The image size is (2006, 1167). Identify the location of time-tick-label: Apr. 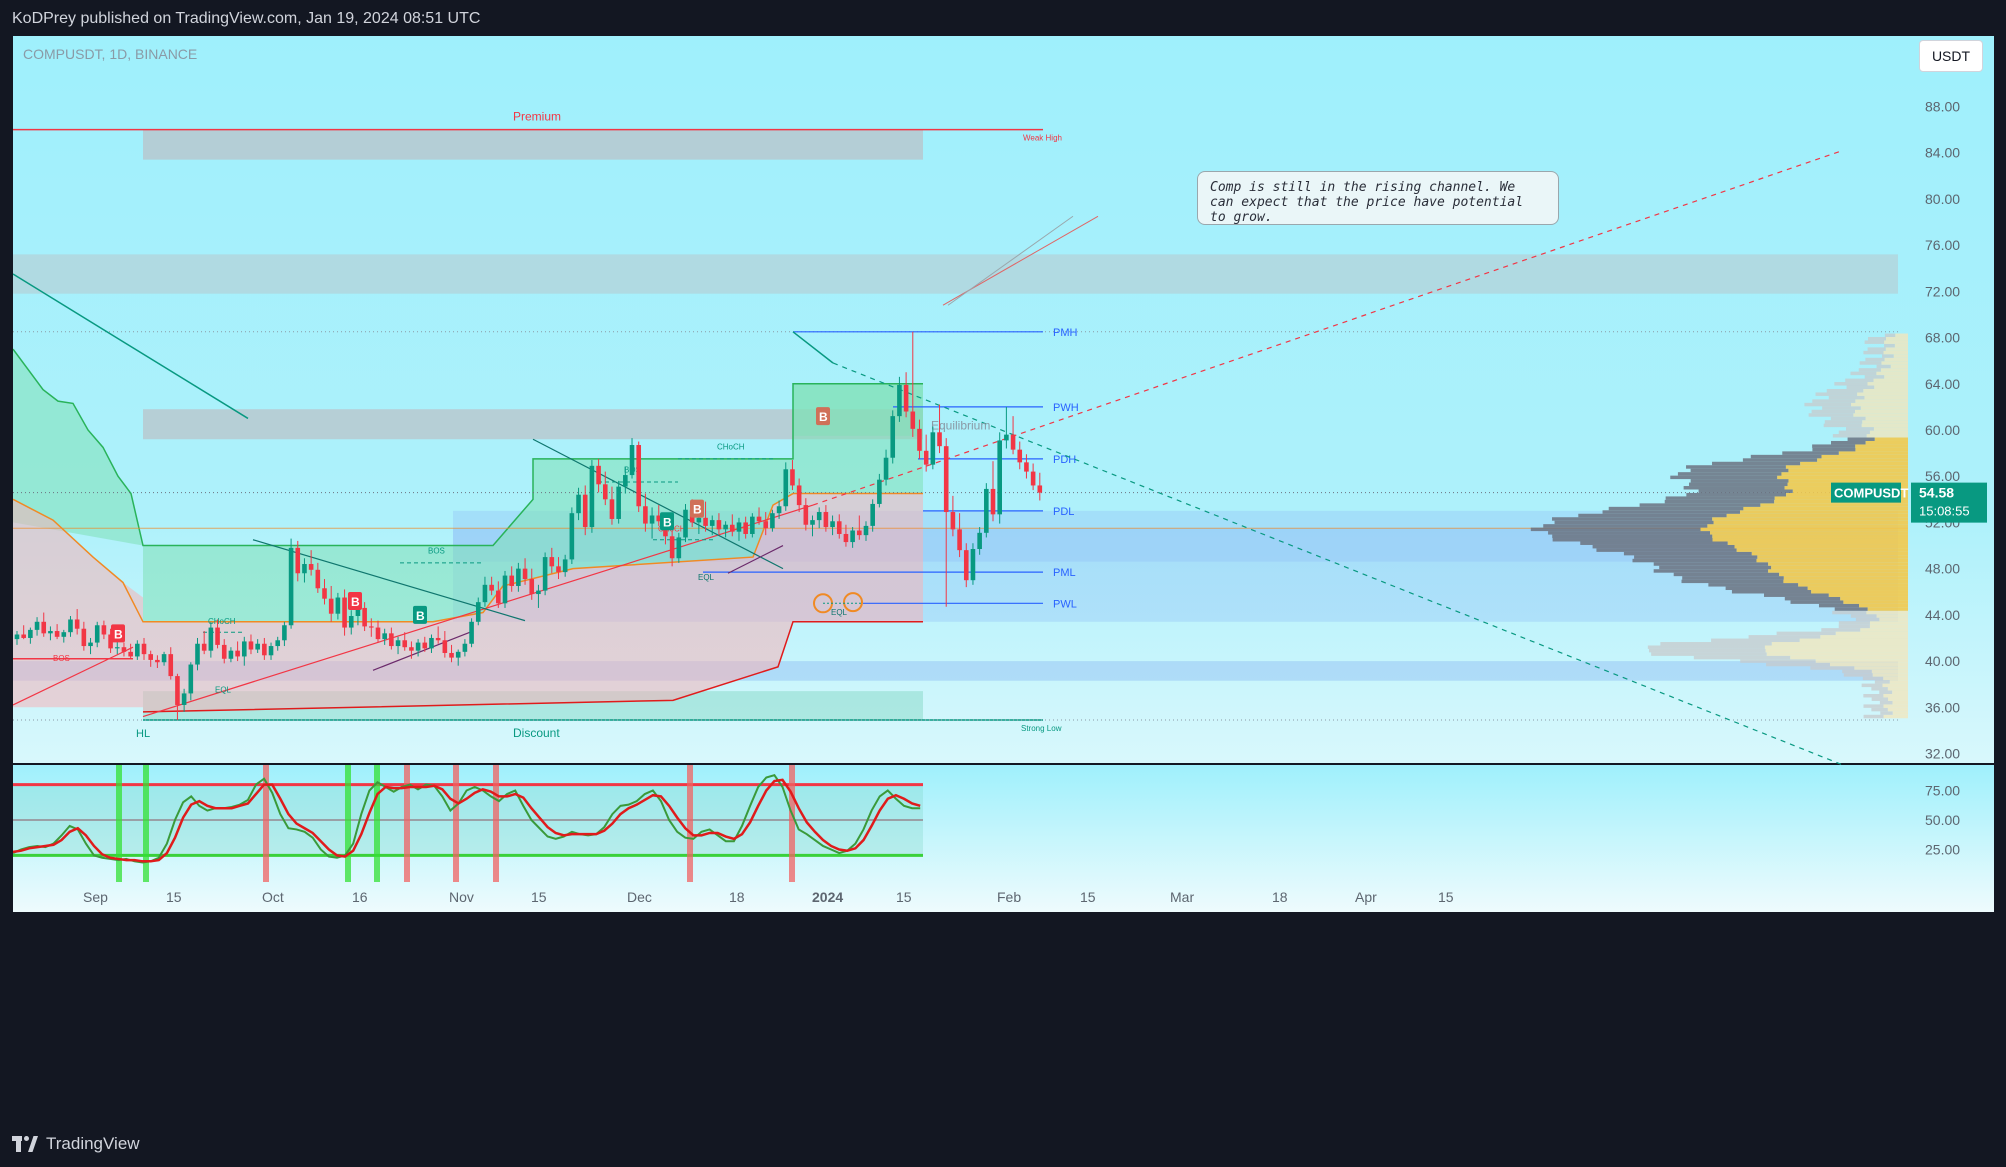
(1366, 897).